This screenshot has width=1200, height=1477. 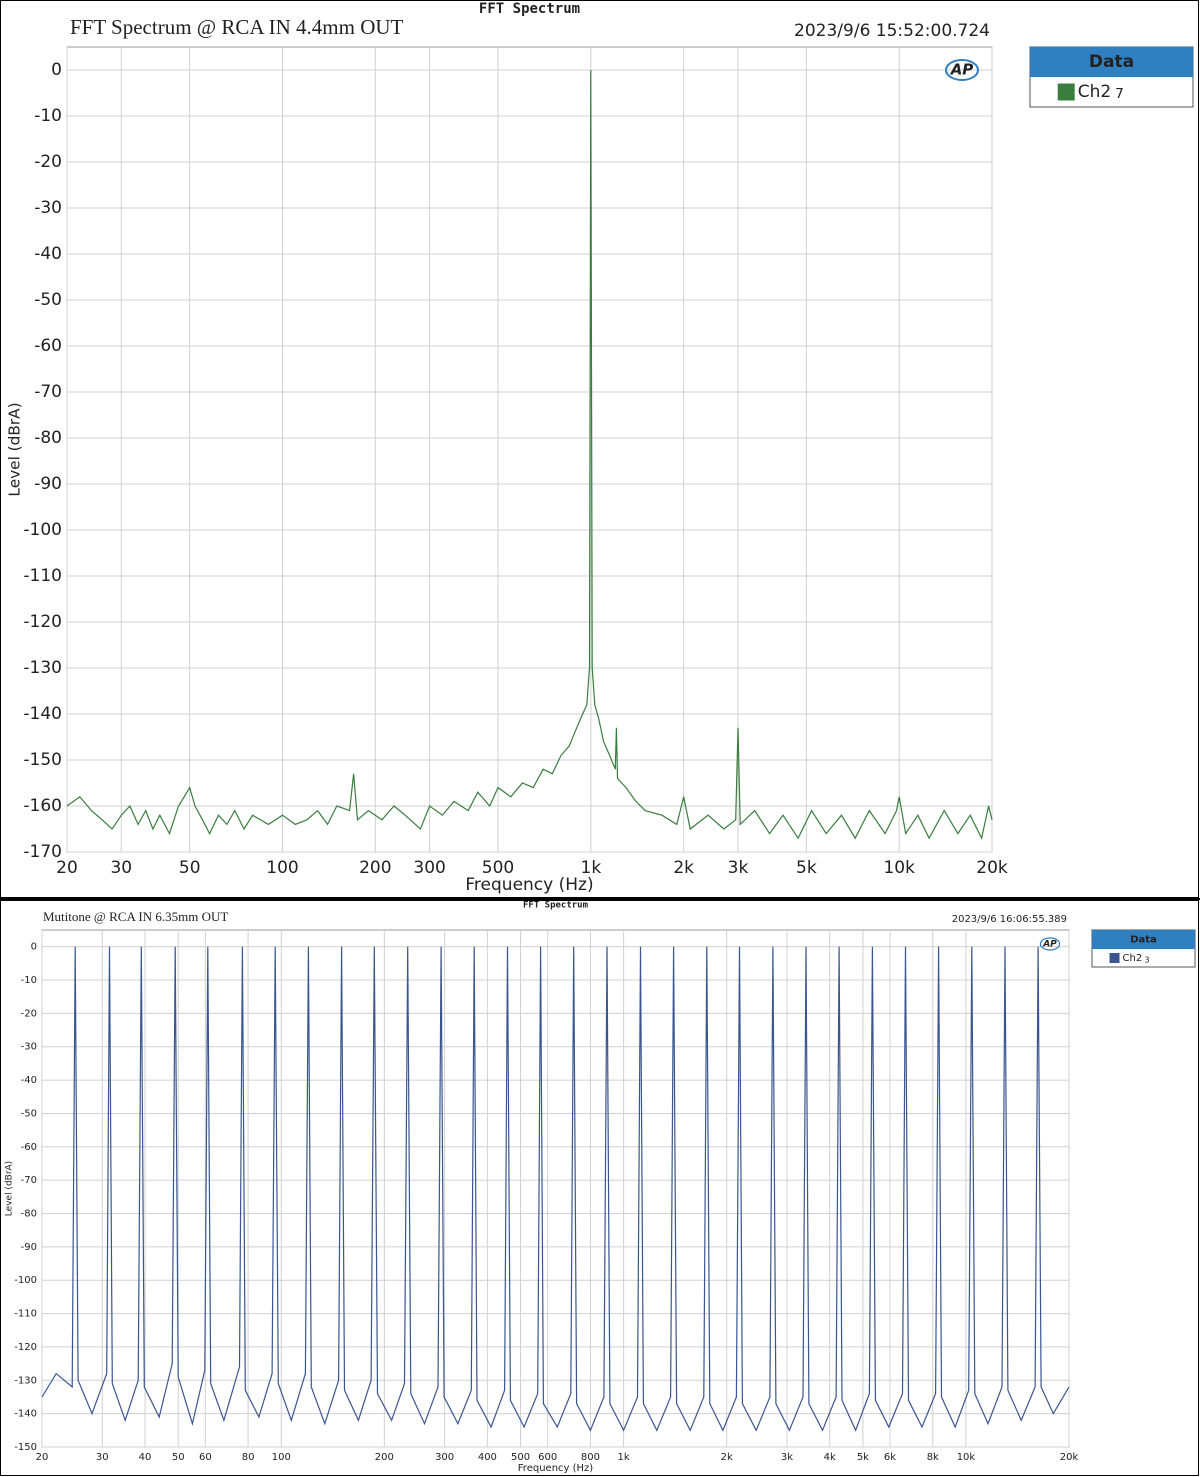 I want to click on chart-subtitle: Mutitone @ RCA IN 6.35mm OUT, so click(x=135, y=916).